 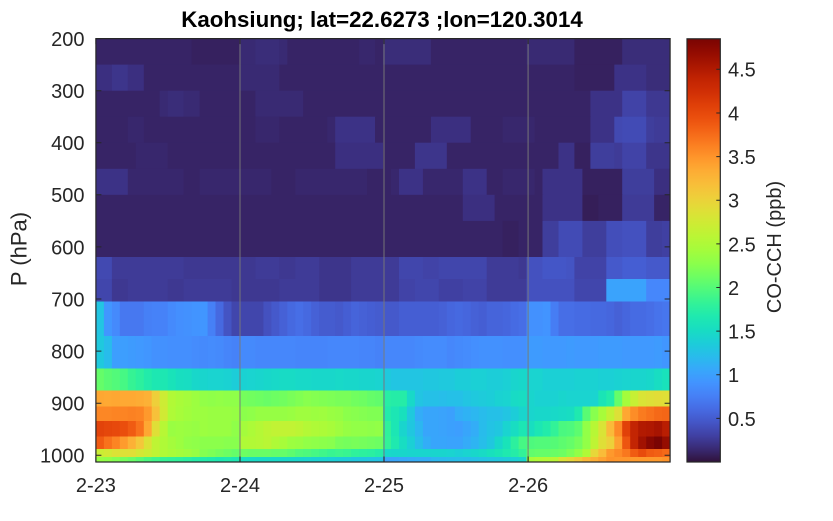 What do you see at coordinates (67, 196) in the screenshot?
I see `svg-text: 500` at bounding box center [67, 196].